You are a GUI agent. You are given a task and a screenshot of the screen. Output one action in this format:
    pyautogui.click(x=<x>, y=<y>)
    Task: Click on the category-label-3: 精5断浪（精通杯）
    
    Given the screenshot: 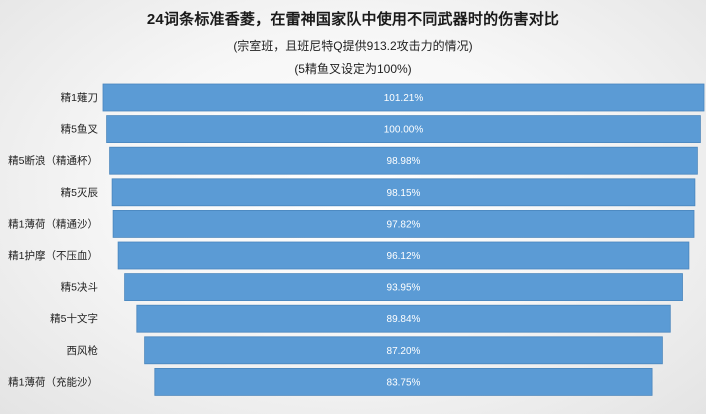 What is the action you would take?
    pyautogui.click(x=53, y=160)
    